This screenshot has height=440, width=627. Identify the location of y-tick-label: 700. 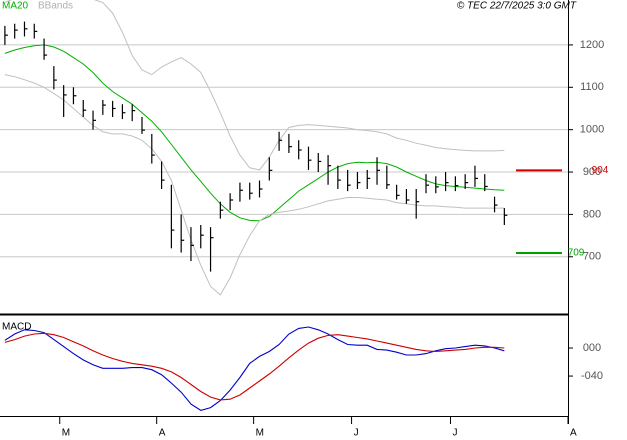
(592, 257).